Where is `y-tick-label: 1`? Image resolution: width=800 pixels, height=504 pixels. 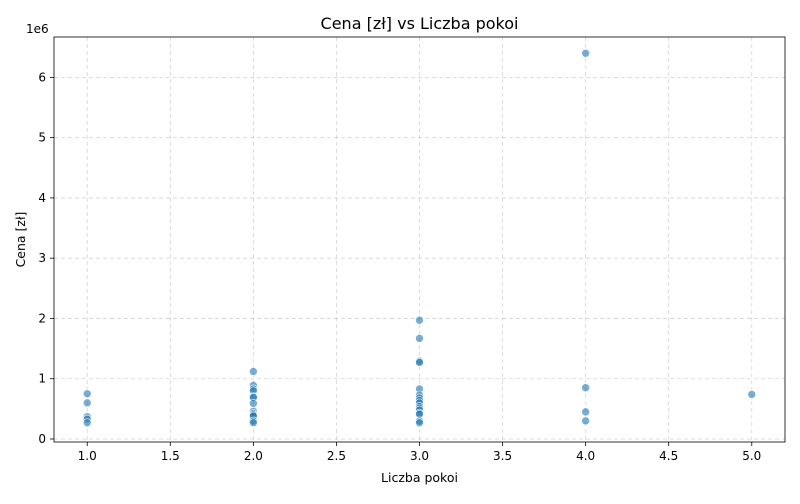
y-tick-label: 1 is located at coordinates (42, 379).